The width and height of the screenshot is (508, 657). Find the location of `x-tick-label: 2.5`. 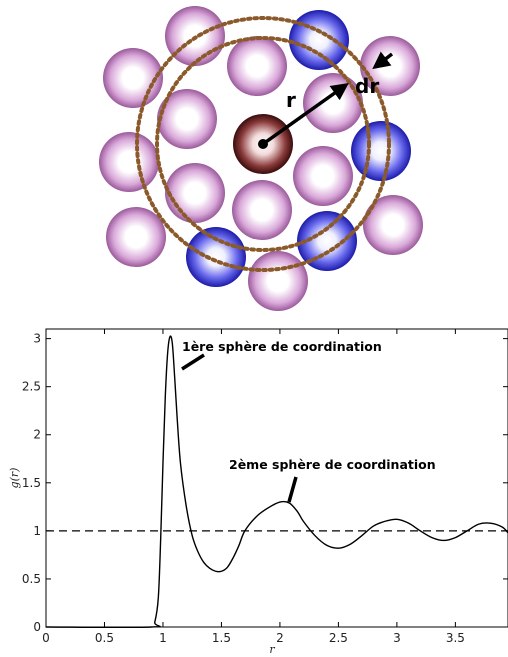

x-tick-label: 2.5 is located at coordinates (338, 638).